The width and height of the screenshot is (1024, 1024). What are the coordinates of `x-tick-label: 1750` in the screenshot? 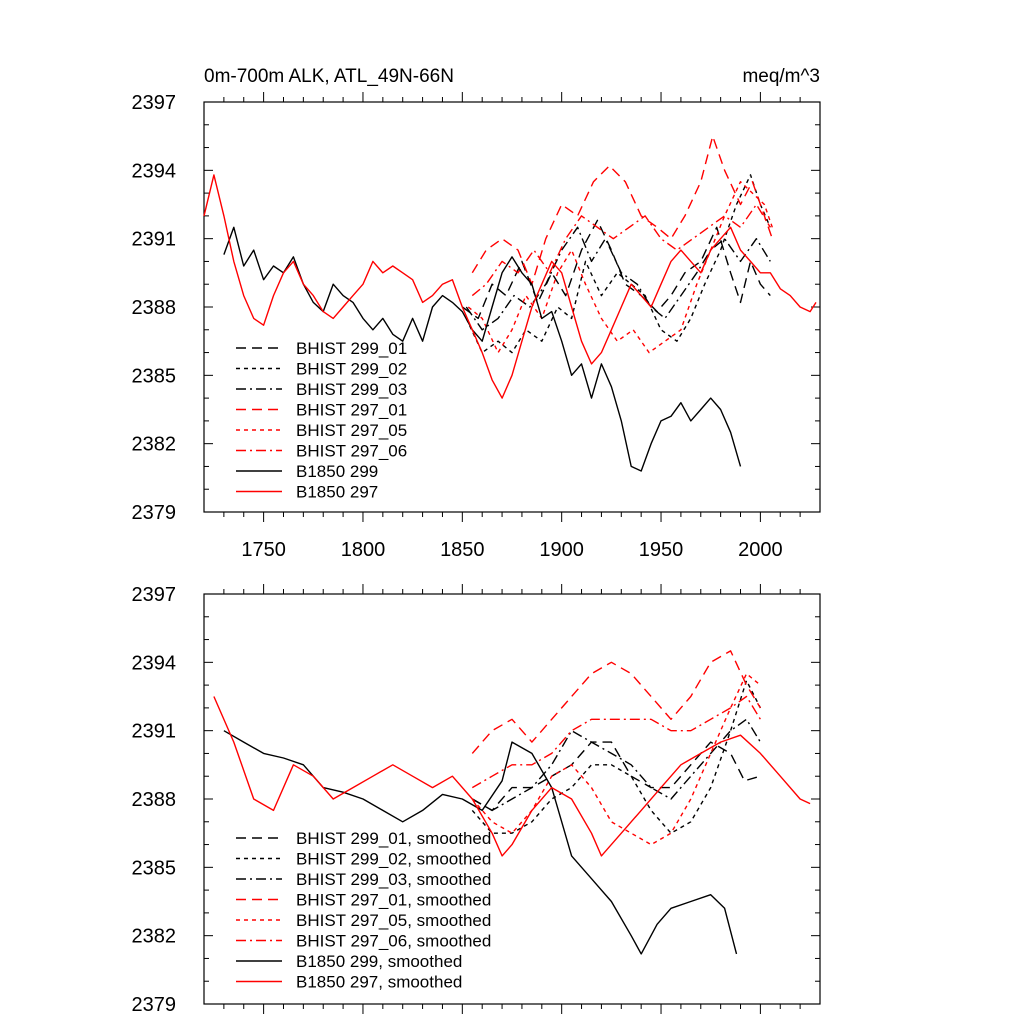 It's located at (263, 550).